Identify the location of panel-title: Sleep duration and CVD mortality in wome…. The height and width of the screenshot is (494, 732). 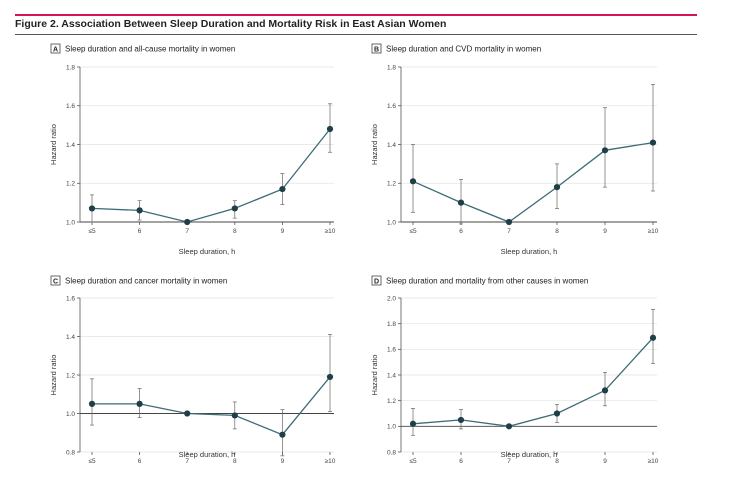
(463, 49).